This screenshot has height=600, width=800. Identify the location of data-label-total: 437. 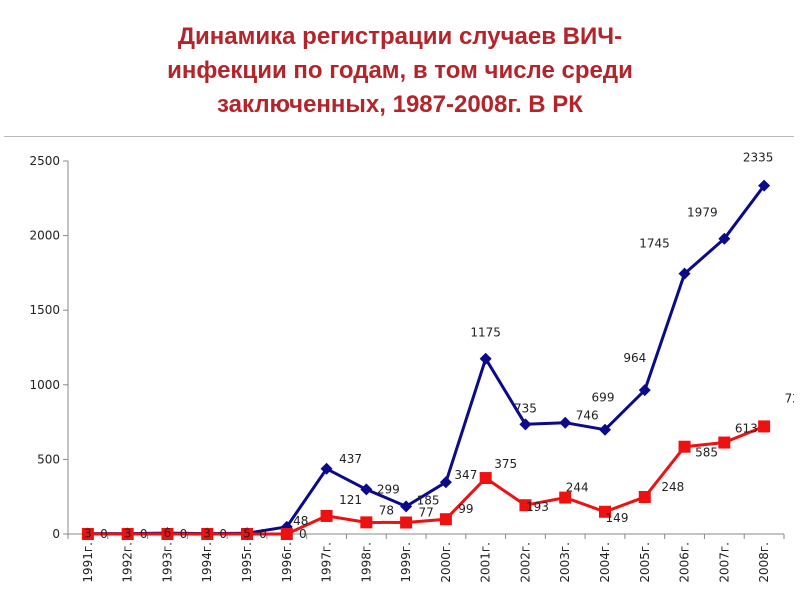
(350, 459).